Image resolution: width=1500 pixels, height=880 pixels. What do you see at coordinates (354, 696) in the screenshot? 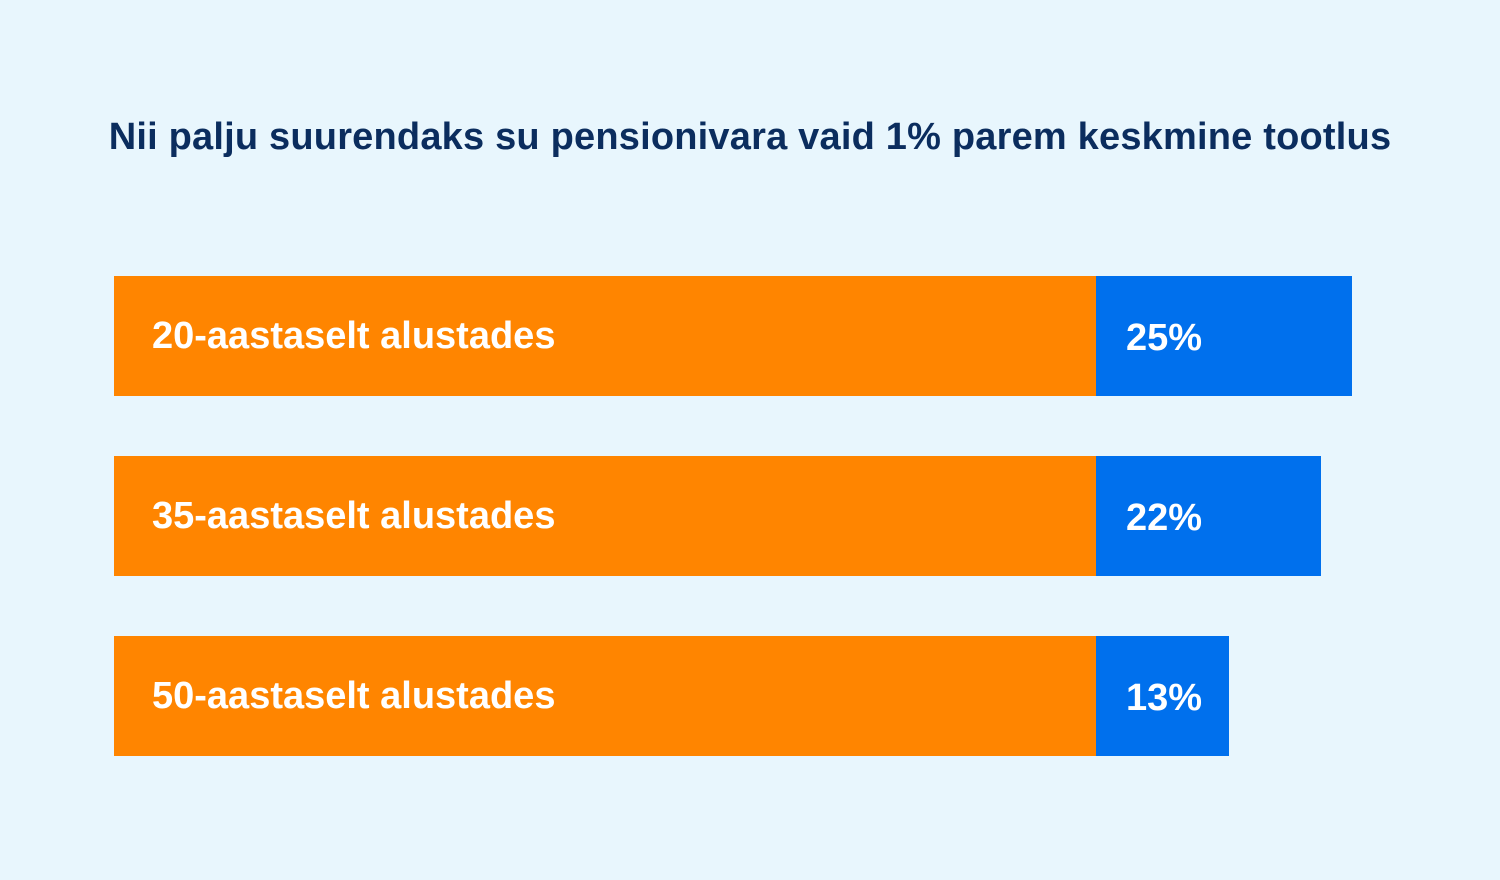
I see `bar-category-label: 50-aastaselt alustades` at bounding box center [354, 696].